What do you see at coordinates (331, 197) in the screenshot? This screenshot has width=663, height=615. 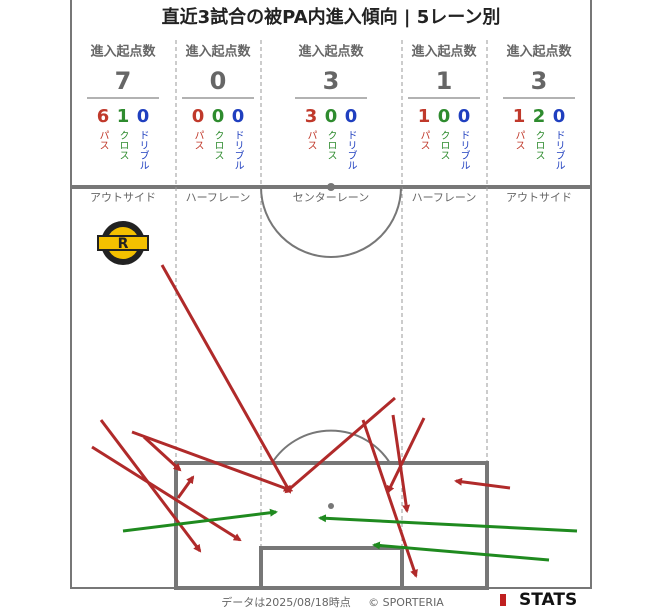 I see `lane-name: センターレーン` at bounding box center [331, 197].